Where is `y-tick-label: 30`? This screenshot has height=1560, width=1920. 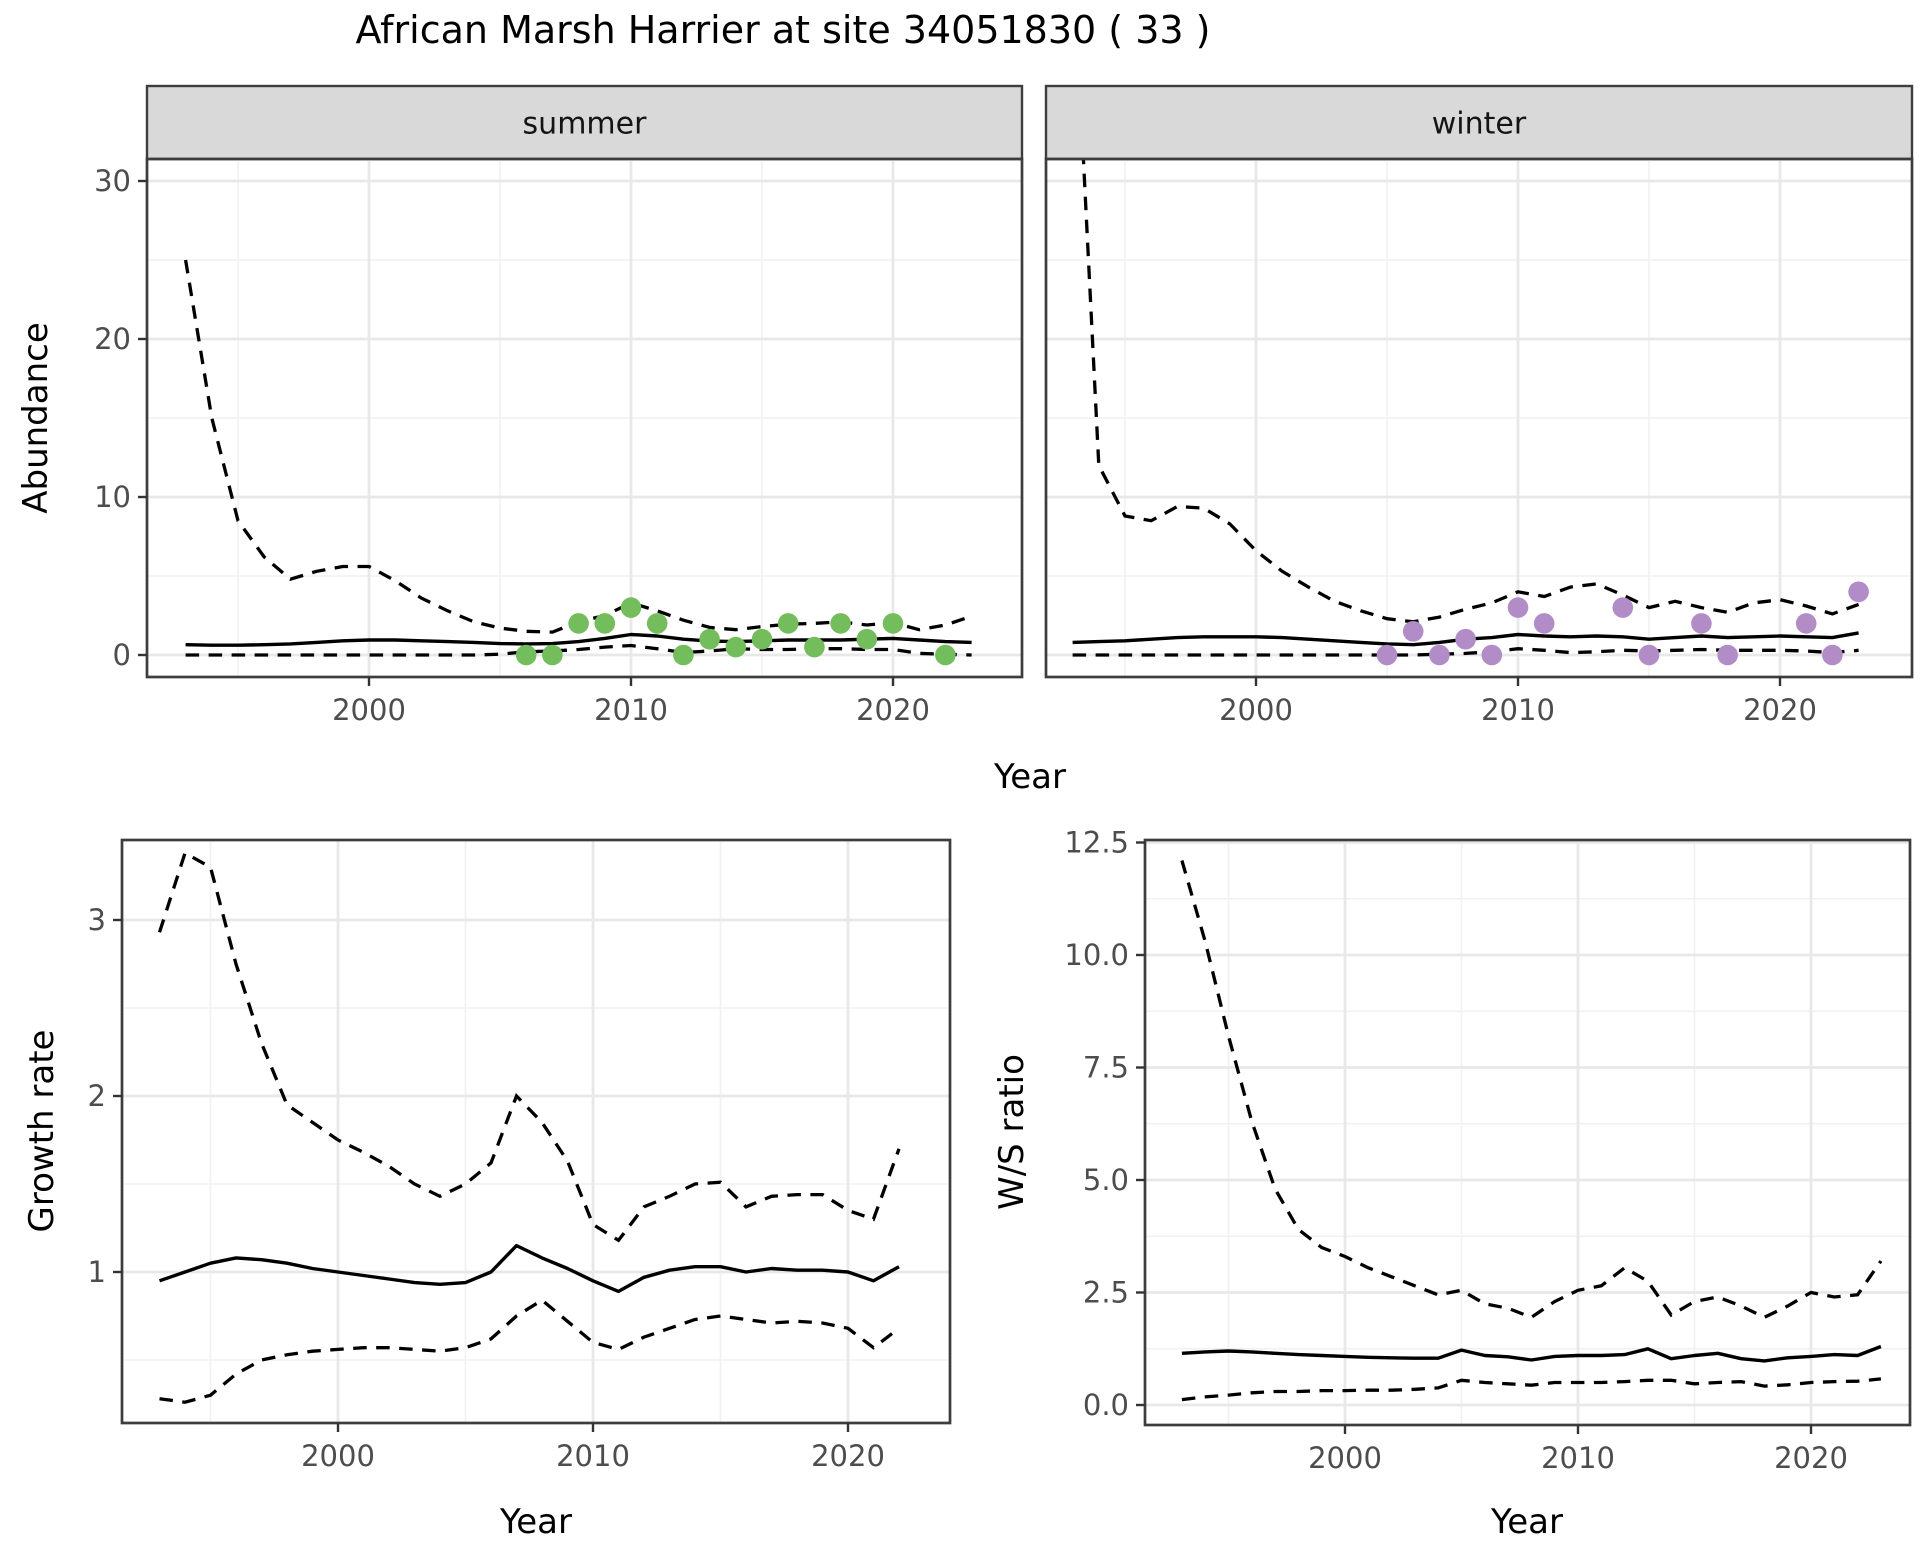
y-tick-label: 30 is located at coordinates (112, 181).